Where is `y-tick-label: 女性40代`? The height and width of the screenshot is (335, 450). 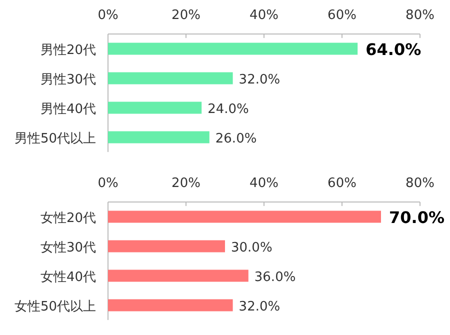
y-tick-label: 女性40代 is located at coordinates (68, 277).